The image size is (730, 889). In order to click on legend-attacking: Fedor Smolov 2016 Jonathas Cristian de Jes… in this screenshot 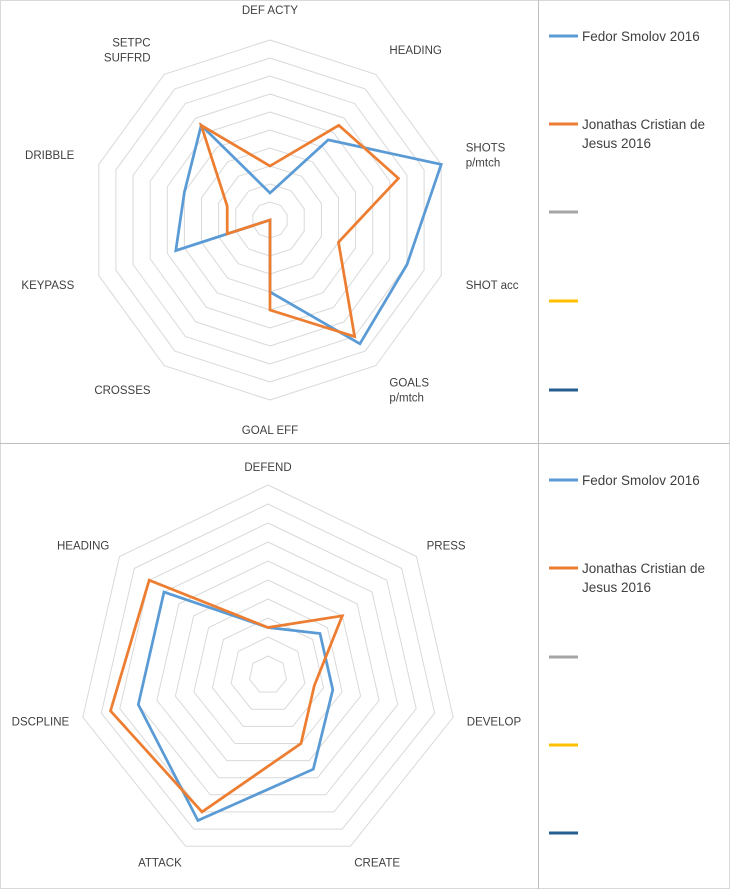, I will do `click(627, 210)`.